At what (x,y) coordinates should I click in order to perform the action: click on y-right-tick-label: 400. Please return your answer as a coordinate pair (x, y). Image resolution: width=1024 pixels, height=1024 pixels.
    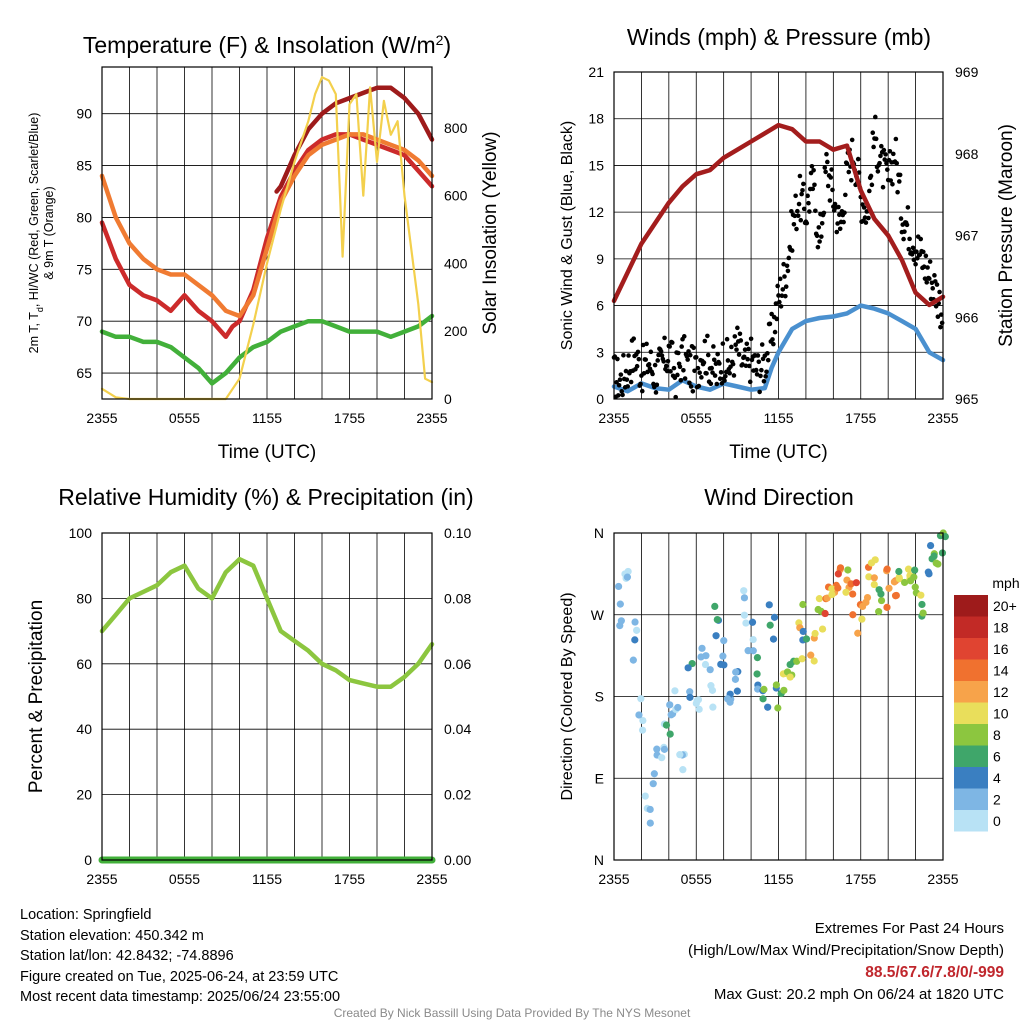
    Looking at the image, I should click on (456, 263).